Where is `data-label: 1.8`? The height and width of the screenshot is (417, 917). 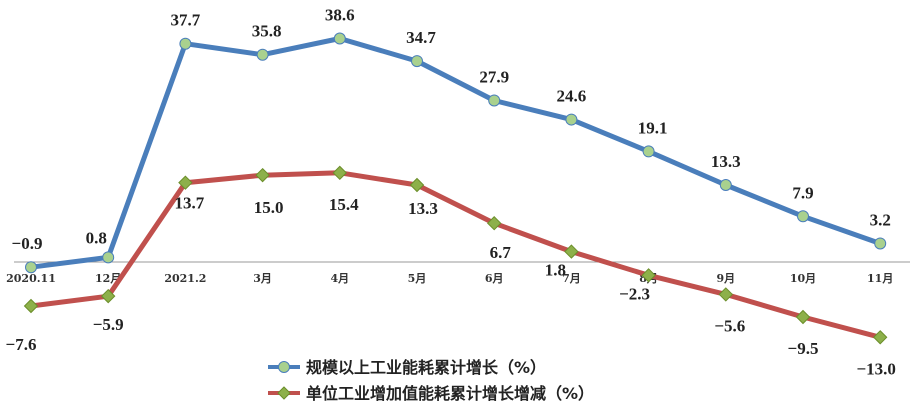 data-label: 1.8 is located at coordinates (555, 270).